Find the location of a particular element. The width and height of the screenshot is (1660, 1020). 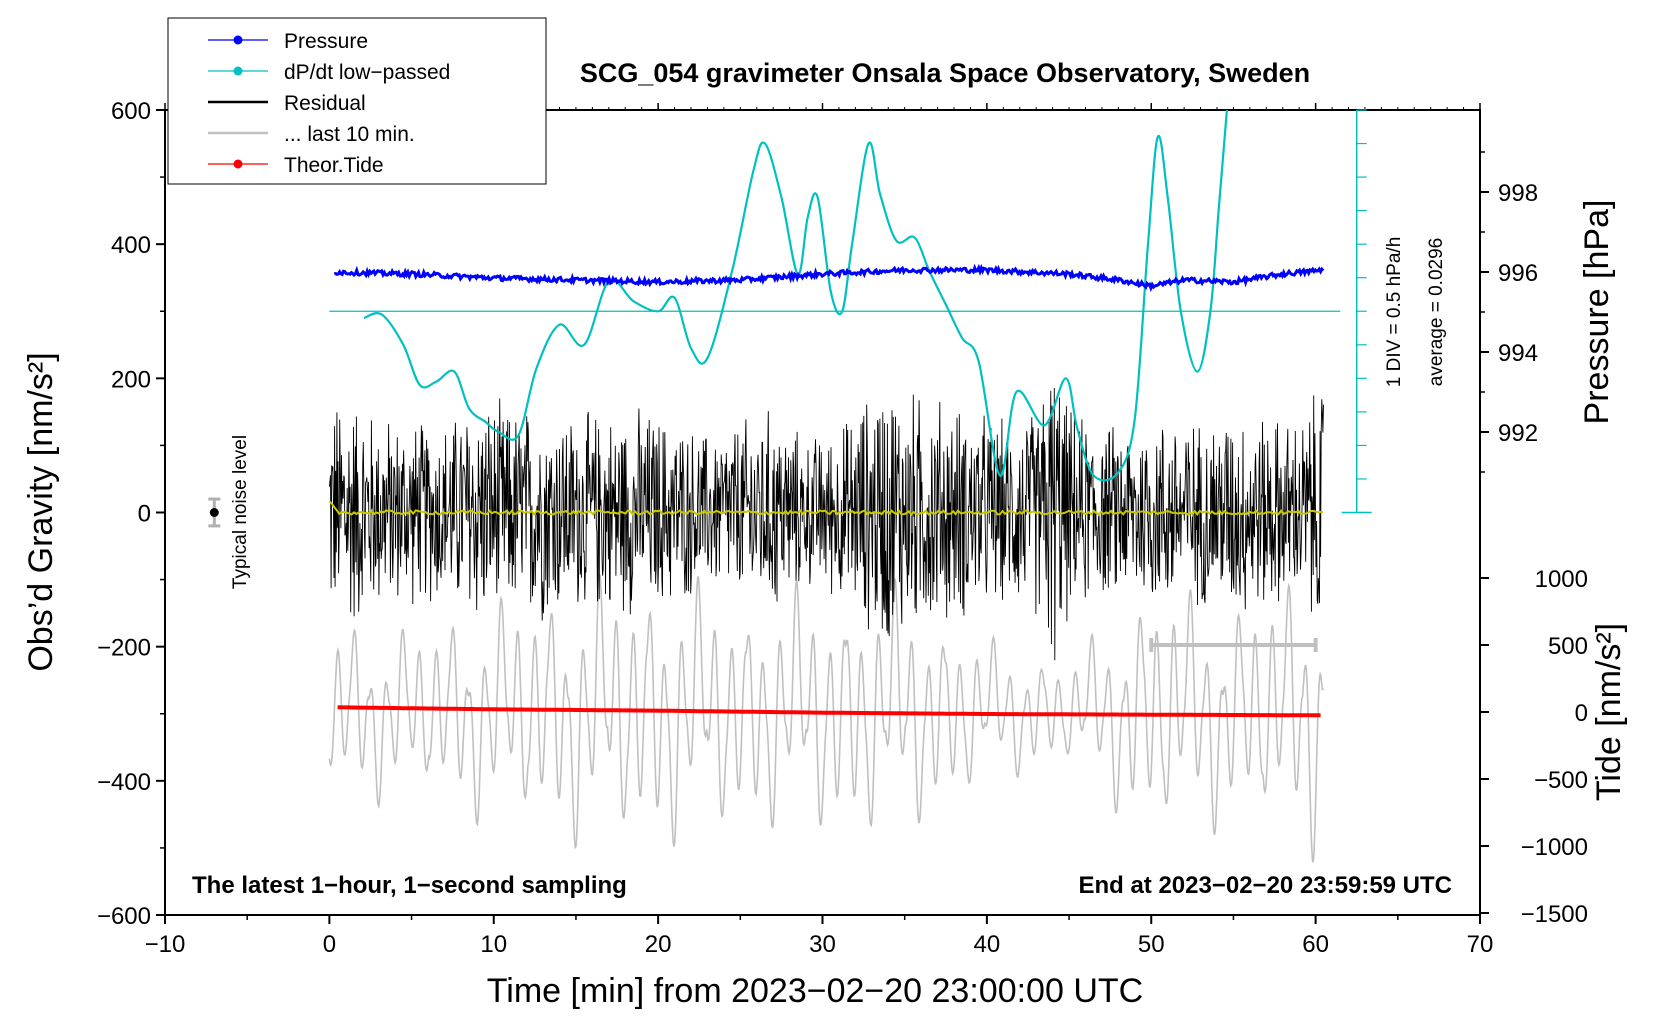

dpdt-scale-label: 1 DIV = 0.5 hPa/h is located at coordinates (1394, 312).